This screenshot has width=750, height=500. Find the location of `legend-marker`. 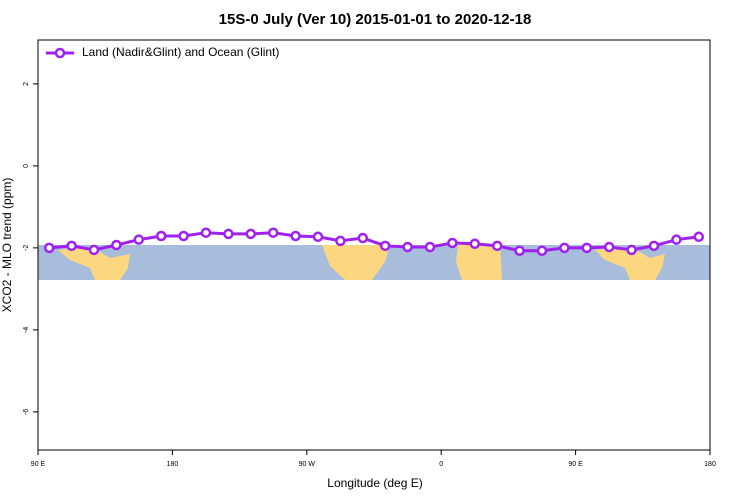

legend-marker is located at coordinates (60, 53).